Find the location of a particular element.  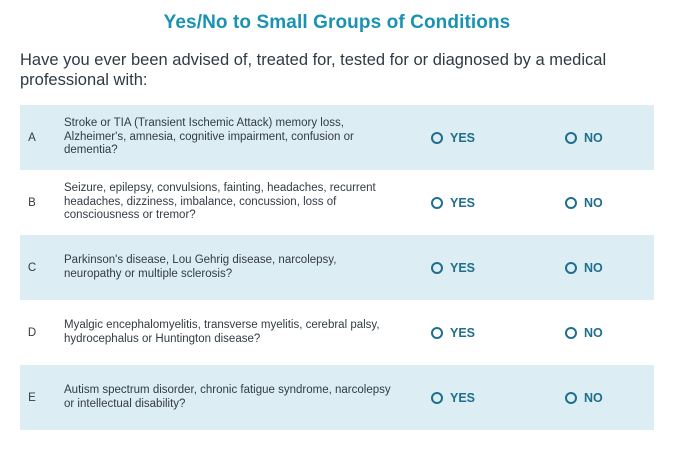

question-letter: E is located at coordinates (32, 397).